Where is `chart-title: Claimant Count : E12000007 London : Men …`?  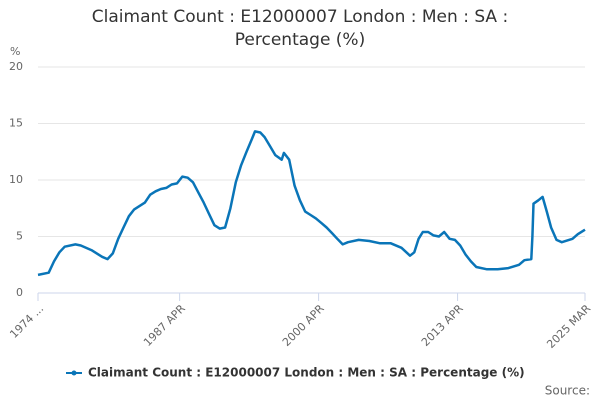 chart-title: Claimant Count : E12000007 London : Men … is located at coordinates (300, 28).